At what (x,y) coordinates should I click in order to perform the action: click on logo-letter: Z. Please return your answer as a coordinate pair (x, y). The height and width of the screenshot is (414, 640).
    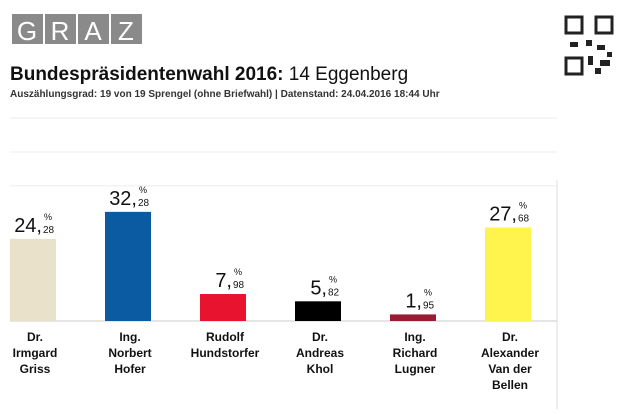
    Looking at the image, I should click on (126, 31).